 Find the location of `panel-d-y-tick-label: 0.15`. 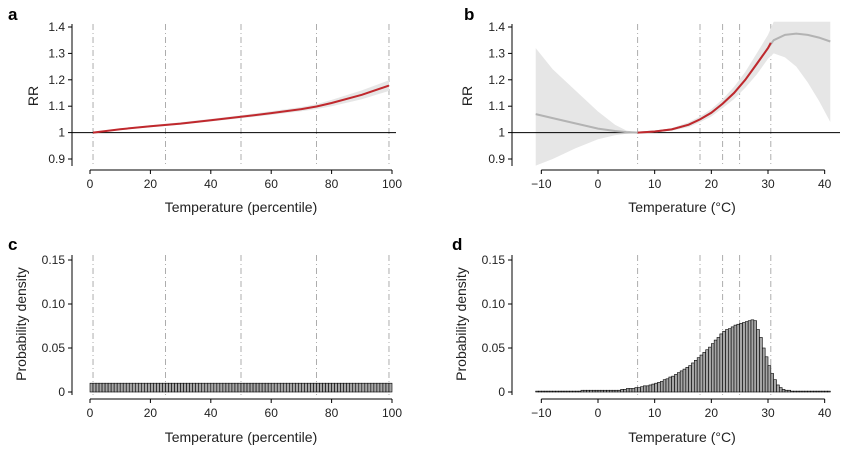

panel-d-y-tick-label: 0.15 is located at coordinates (494, 260).